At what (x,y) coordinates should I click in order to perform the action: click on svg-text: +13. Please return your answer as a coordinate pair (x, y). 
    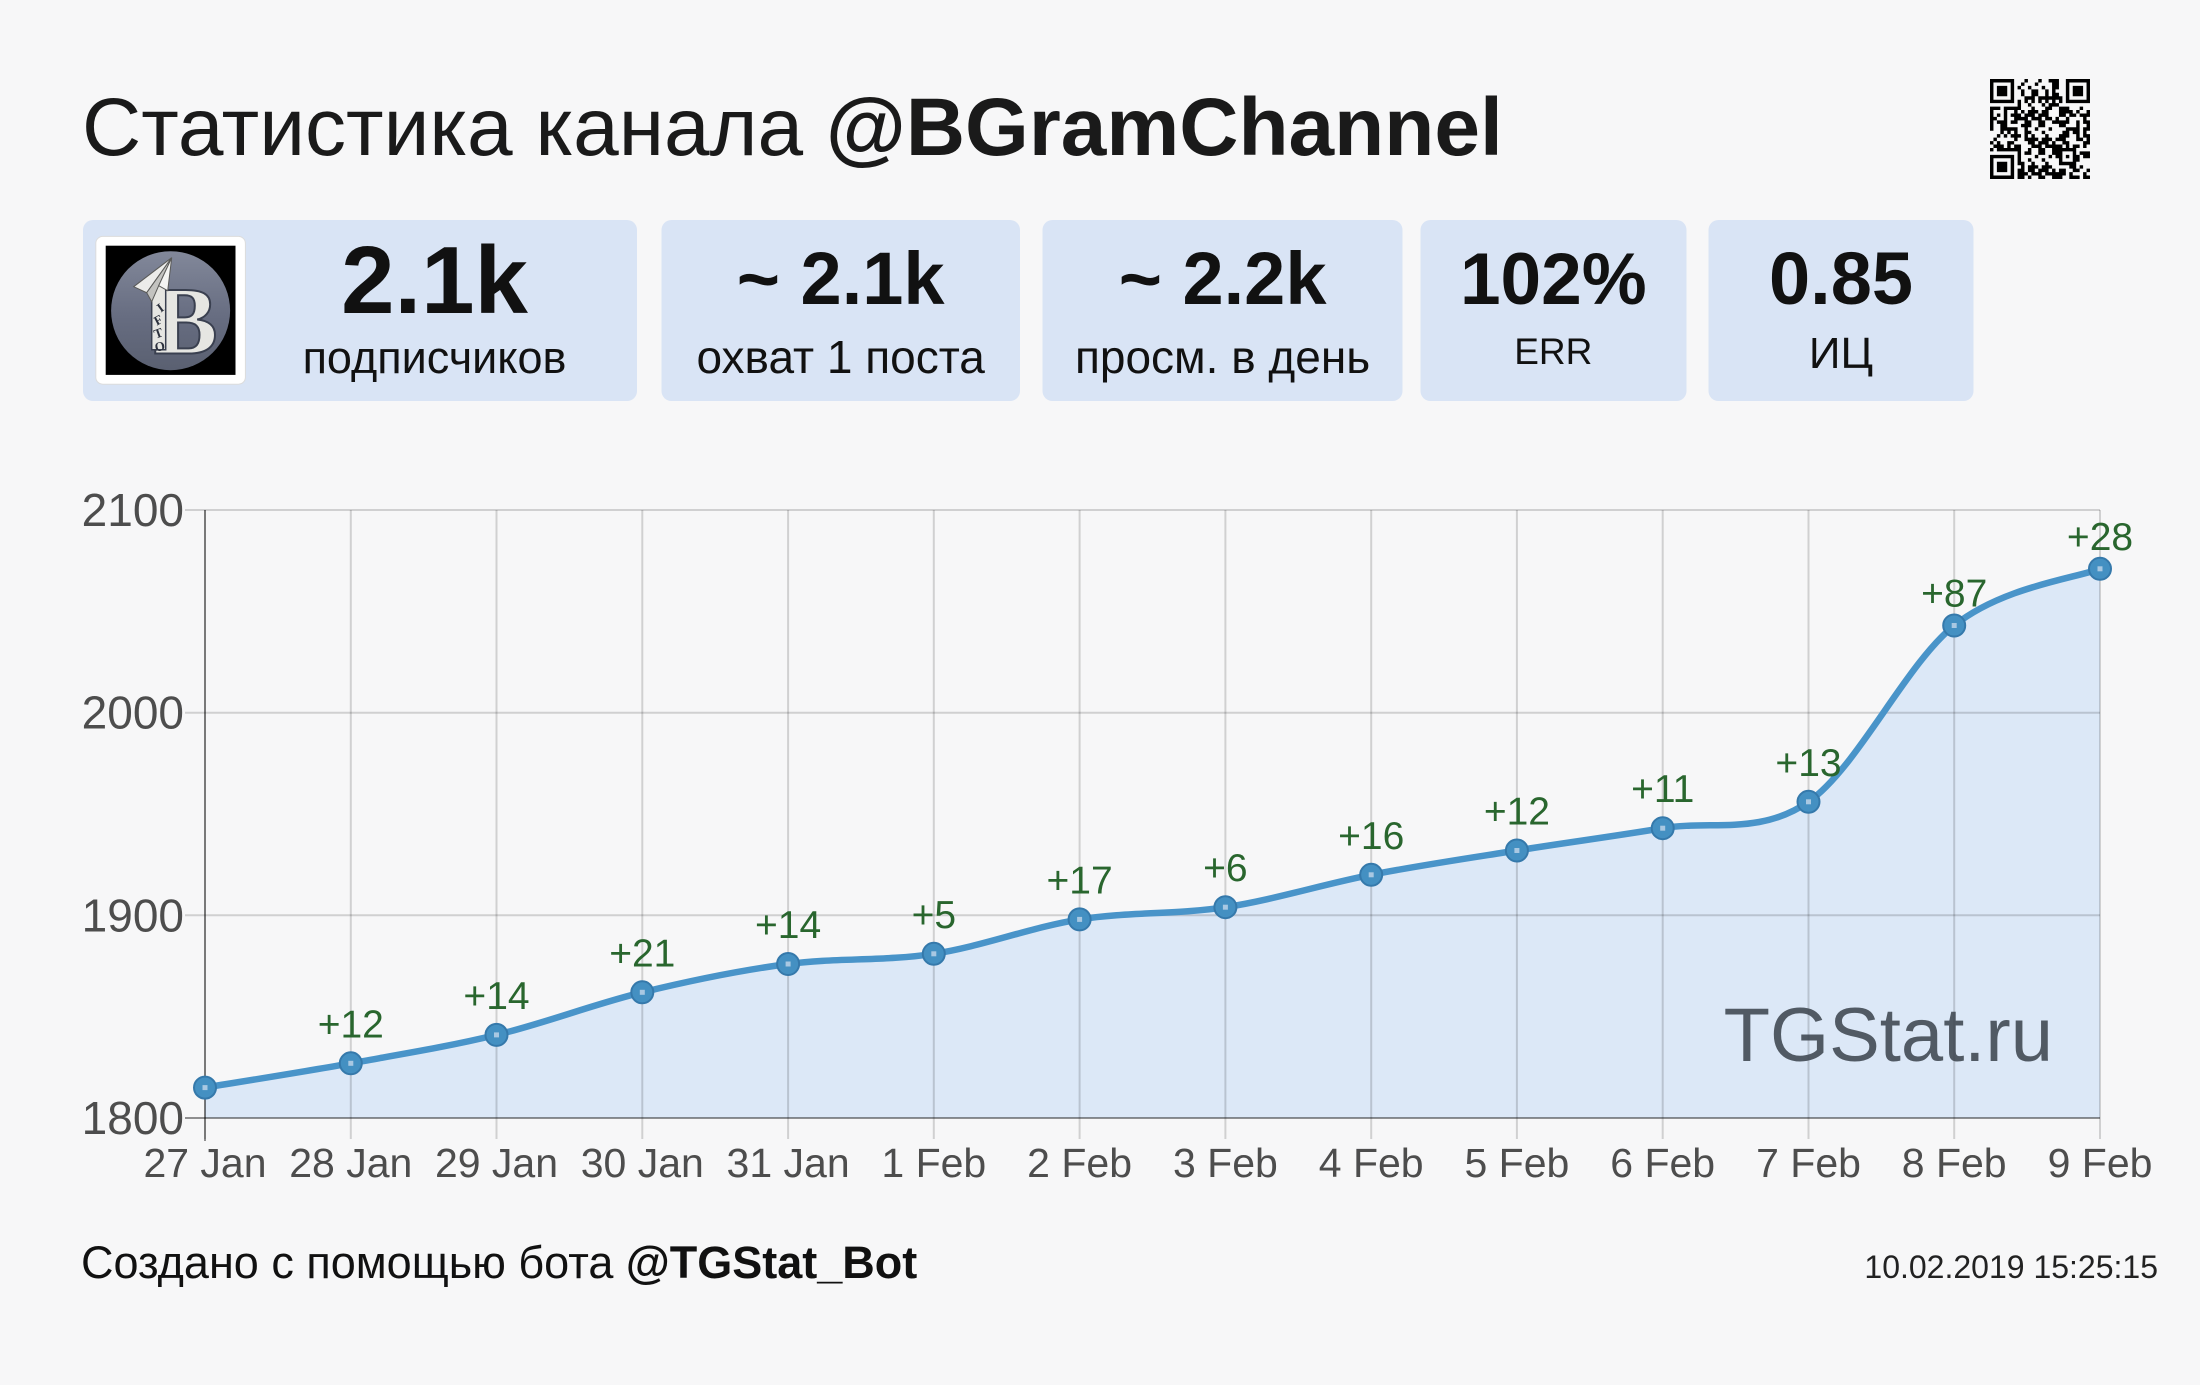
    Looking at the image, I should click on (1808, 763).